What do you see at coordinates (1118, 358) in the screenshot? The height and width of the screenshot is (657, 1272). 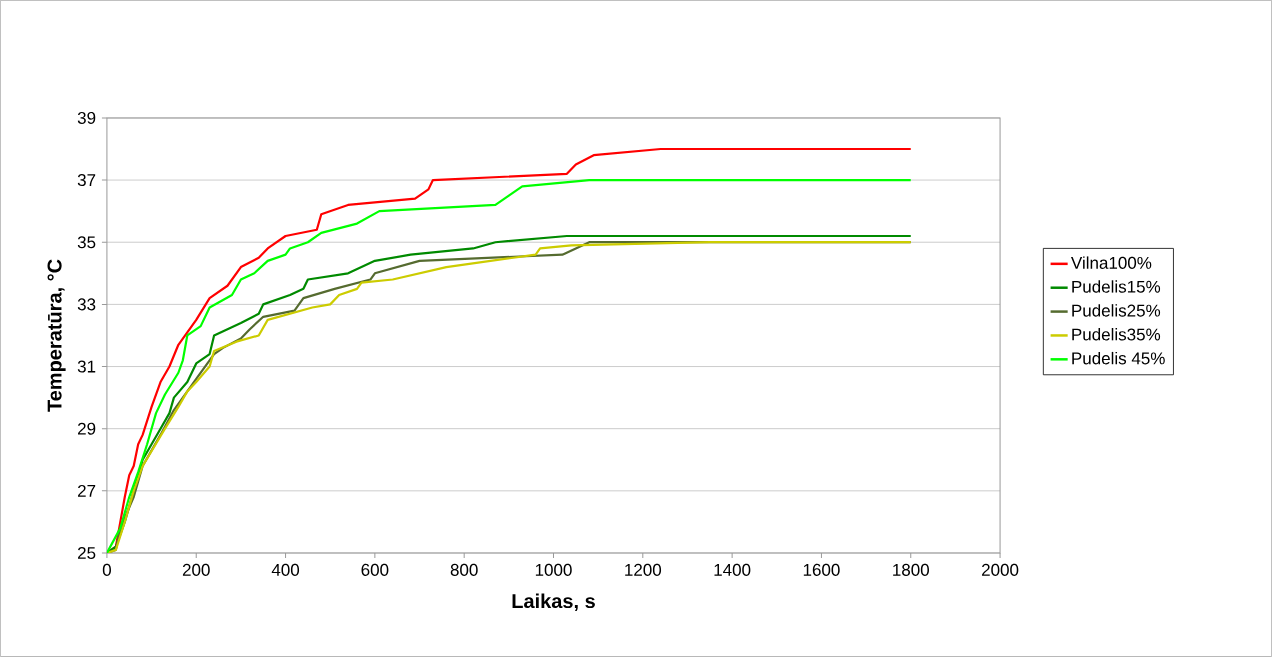 I see `legend-label: Pudelis 45%` at bounding box center [1118, 358].